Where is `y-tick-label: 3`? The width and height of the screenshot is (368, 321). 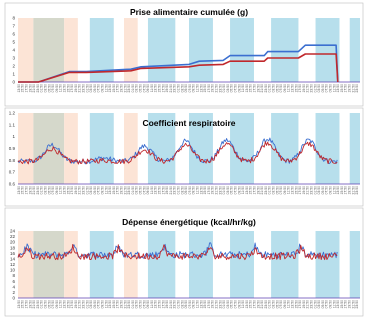
y-tick-label: 3 is located at coordinates (13, 58).